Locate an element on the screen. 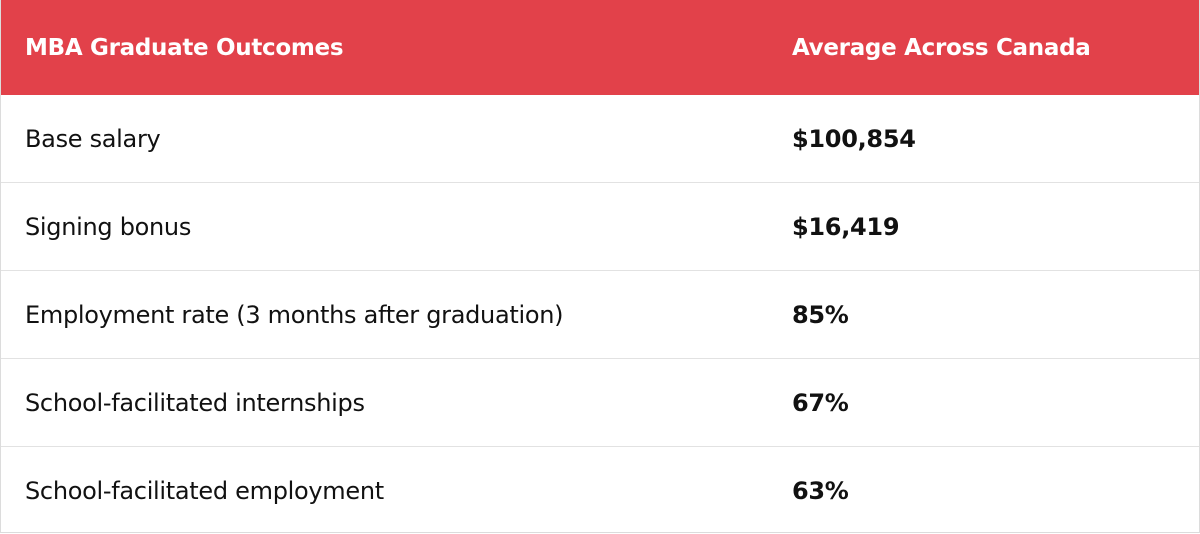 The width and height of the screenshot is (1200, 534). outcome-value: 67% is located at coordinates (820, 402).